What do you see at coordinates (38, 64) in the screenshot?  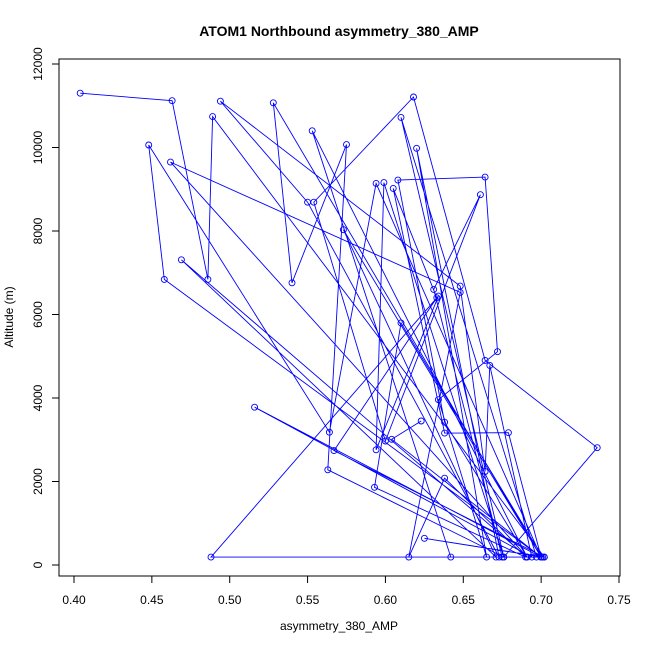 I see `y-tick-label: 12000` at bounding box center [38, 64].